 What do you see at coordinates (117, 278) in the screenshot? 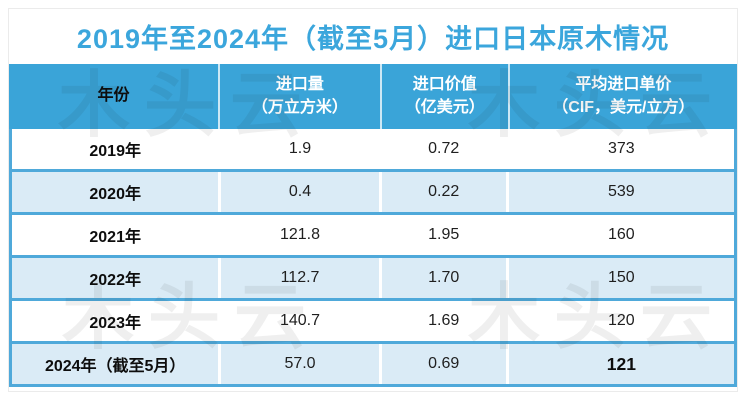
I see `year-cell: 2022年` at bounding box center [117, 278].